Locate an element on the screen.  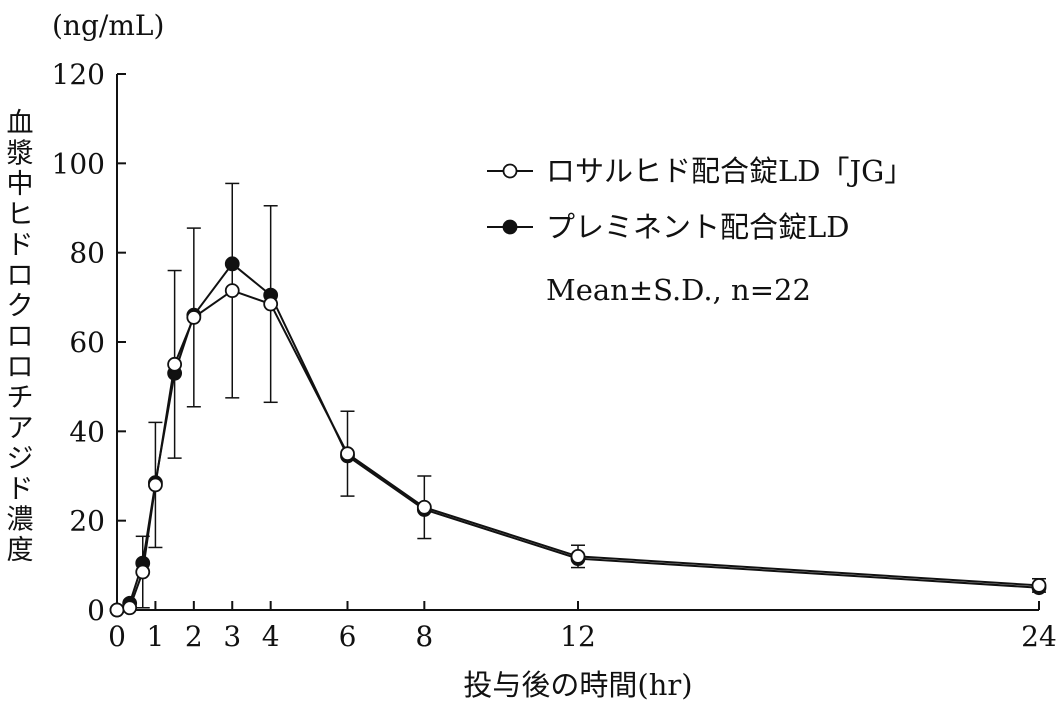
filled-point is located at coordinates (232, 264).